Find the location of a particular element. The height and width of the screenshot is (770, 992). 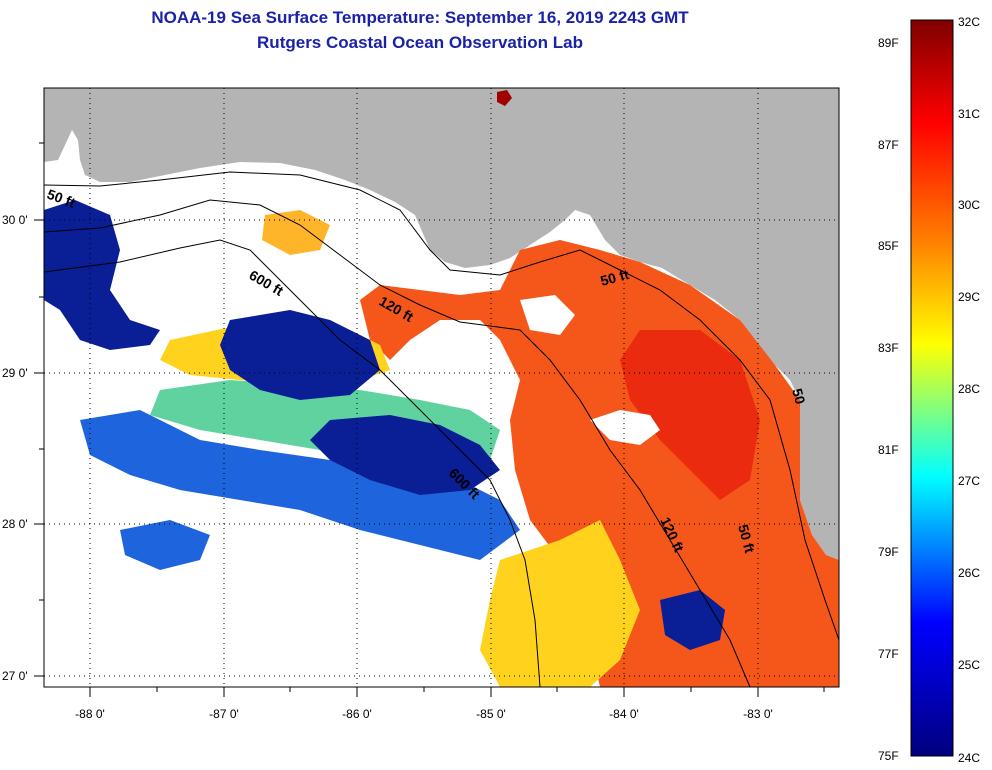

celsius-label: 29C is located at coordinates (969, 297).